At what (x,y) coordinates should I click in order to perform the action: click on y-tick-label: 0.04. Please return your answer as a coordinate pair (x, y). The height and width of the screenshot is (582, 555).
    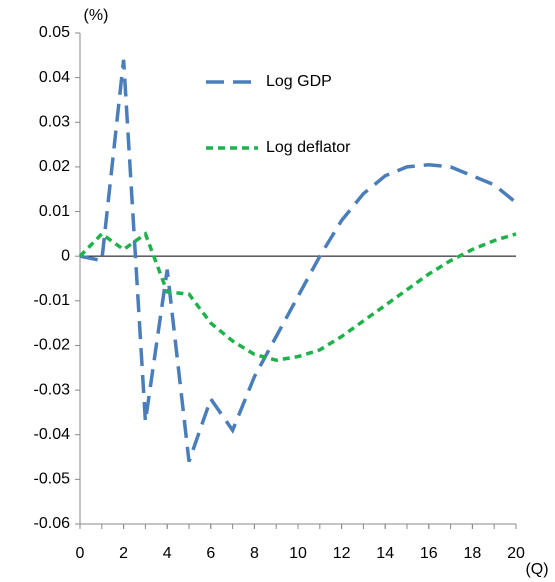
    Looking at the image, I should click on (54, 77).